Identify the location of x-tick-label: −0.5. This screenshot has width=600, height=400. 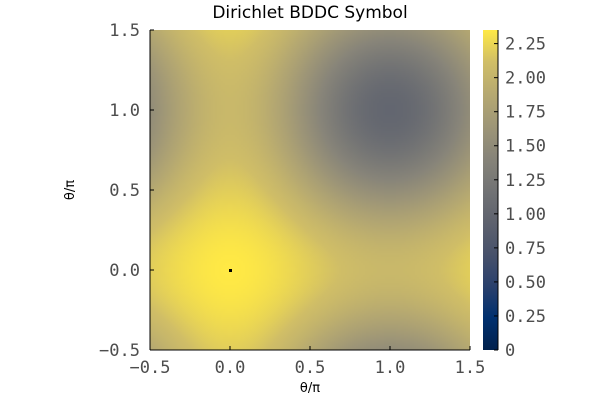
(150, 368).